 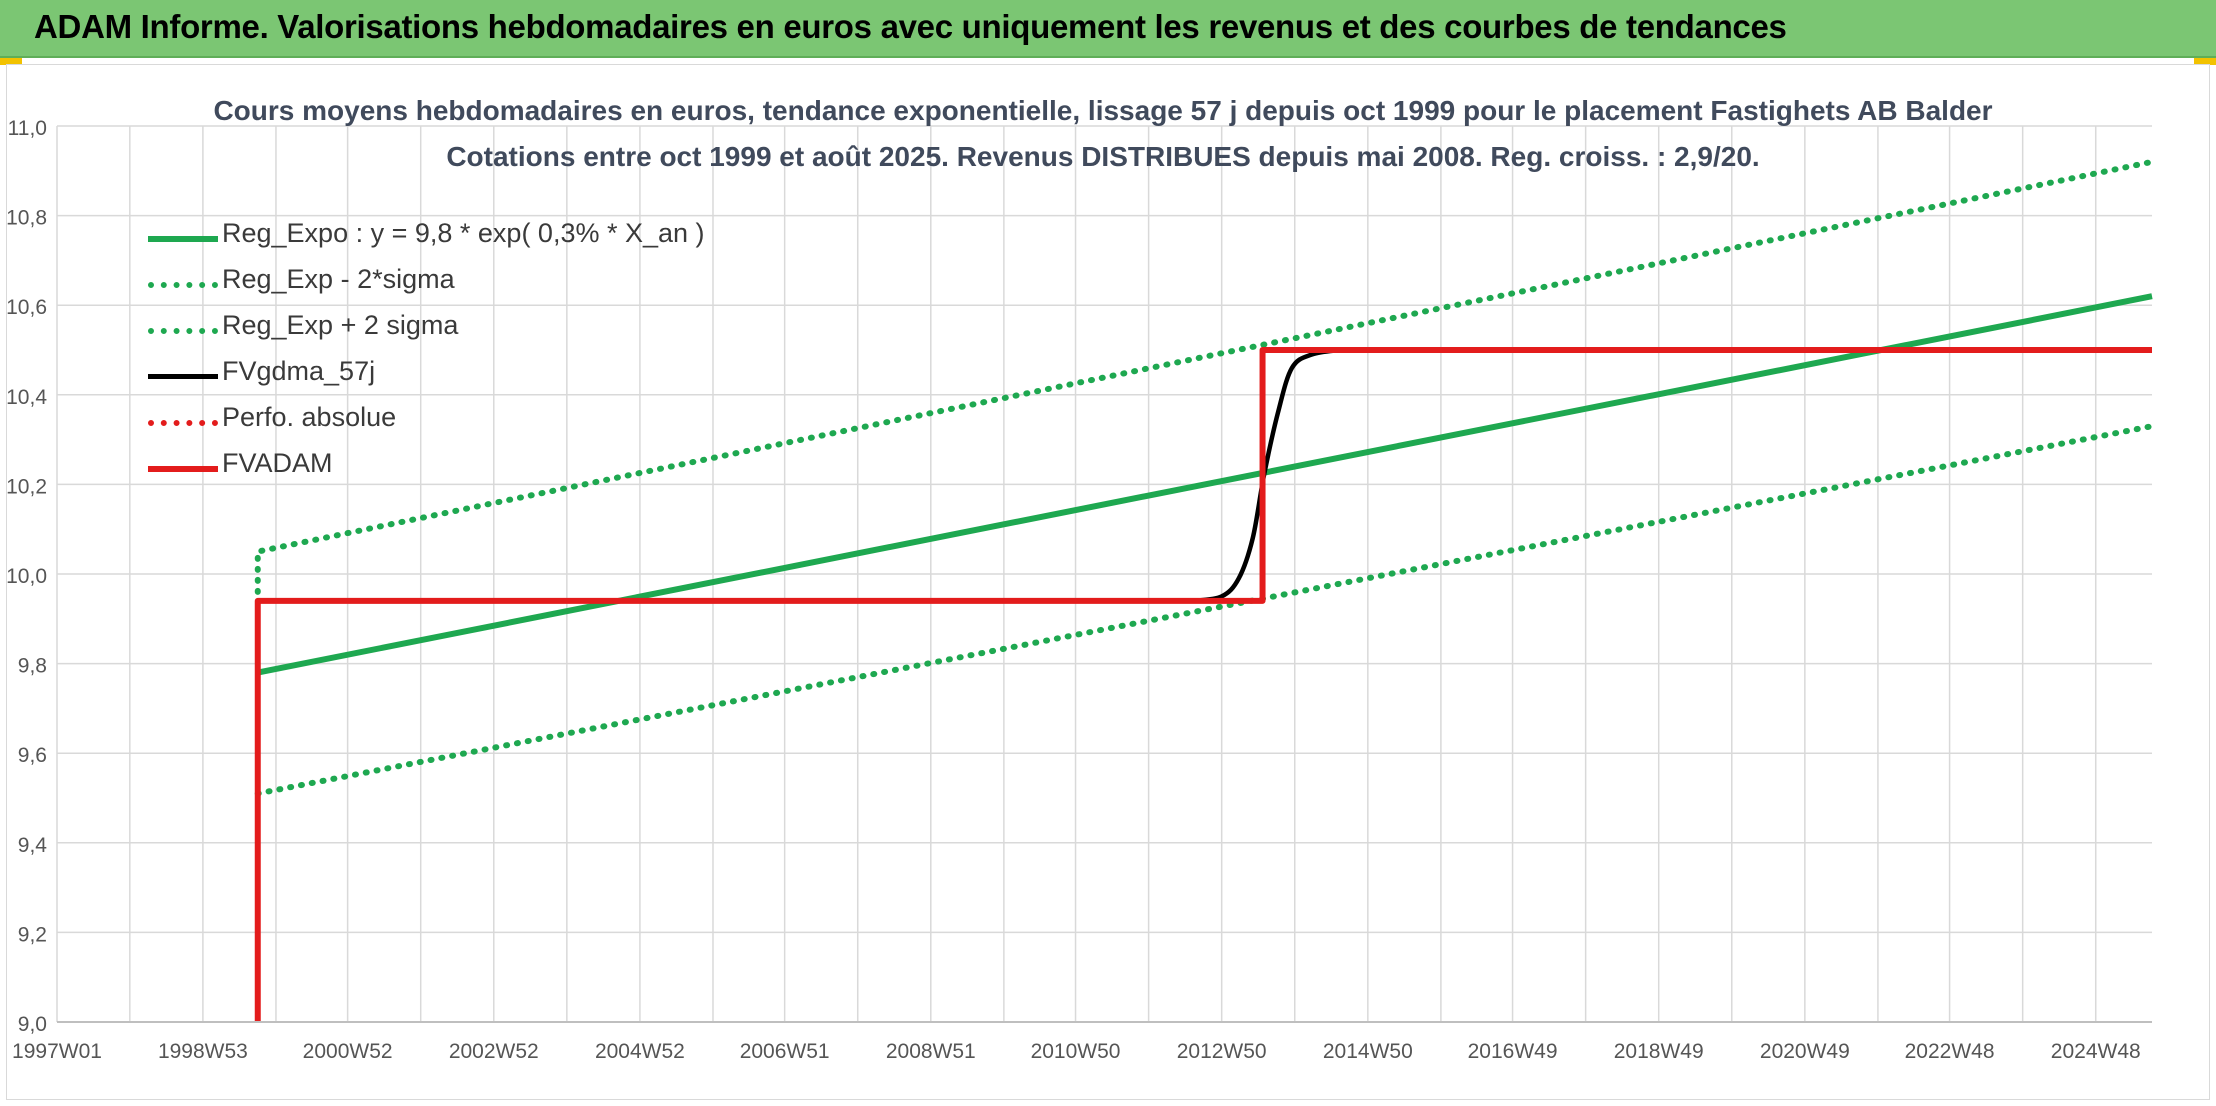 What do you see at coordinates (1513, 1051) in the screenshot?
I see `x-tick-label: 2016W49` at bounding box center [1513, 1051].